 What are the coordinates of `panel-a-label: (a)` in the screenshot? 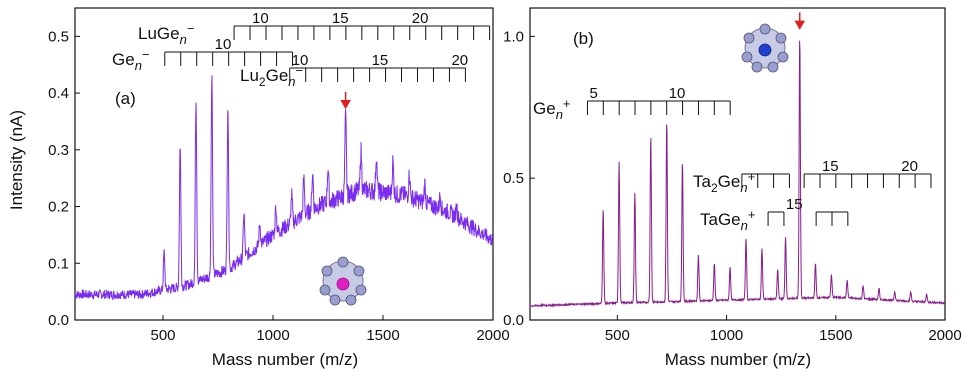 It's located at (125, 98).